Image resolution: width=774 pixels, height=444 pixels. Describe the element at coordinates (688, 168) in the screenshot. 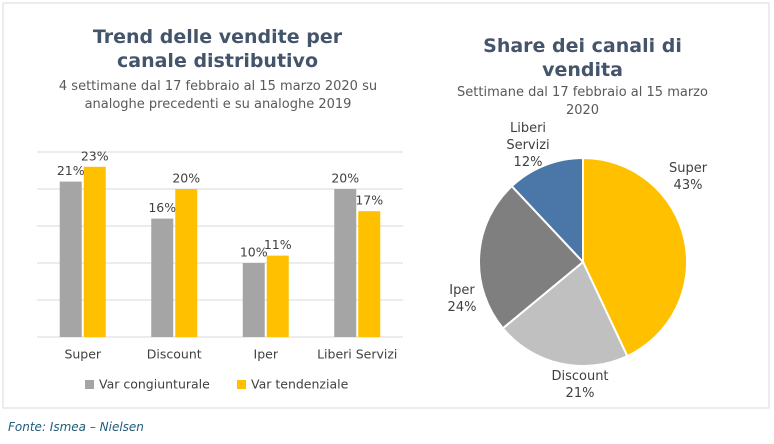

I see `slice-name: Super` at that location.